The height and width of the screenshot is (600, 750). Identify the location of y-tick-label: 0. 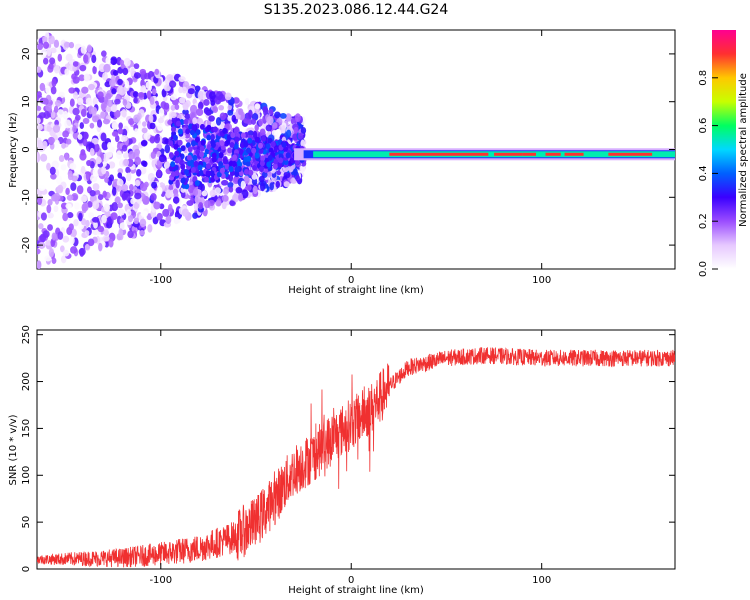
(26, 149).